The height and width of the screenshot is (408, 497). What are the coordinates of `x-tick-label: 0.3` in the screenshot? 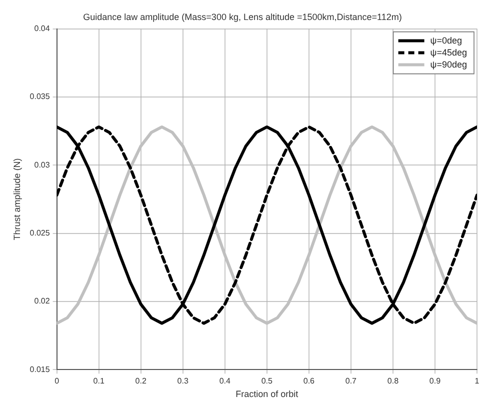 It's located at (183, 381).